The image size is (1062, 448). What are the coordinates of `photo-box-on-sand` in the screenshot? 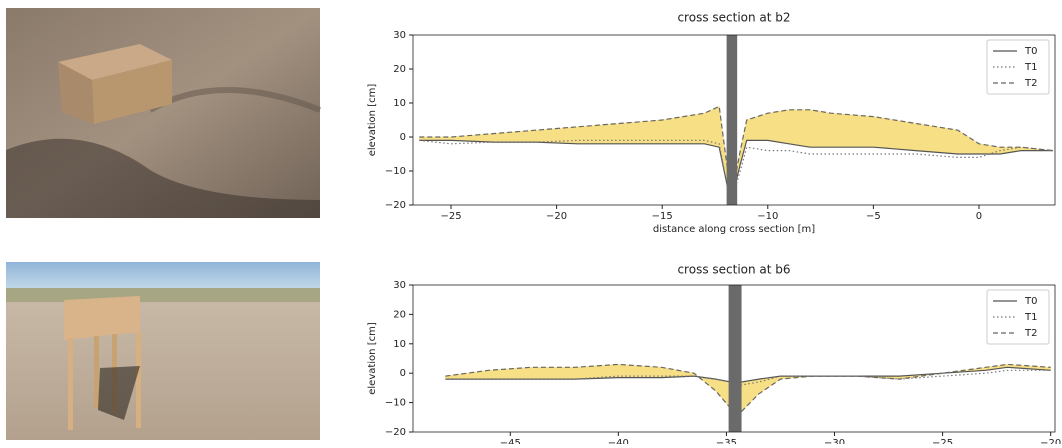 It's located at (164, 113).